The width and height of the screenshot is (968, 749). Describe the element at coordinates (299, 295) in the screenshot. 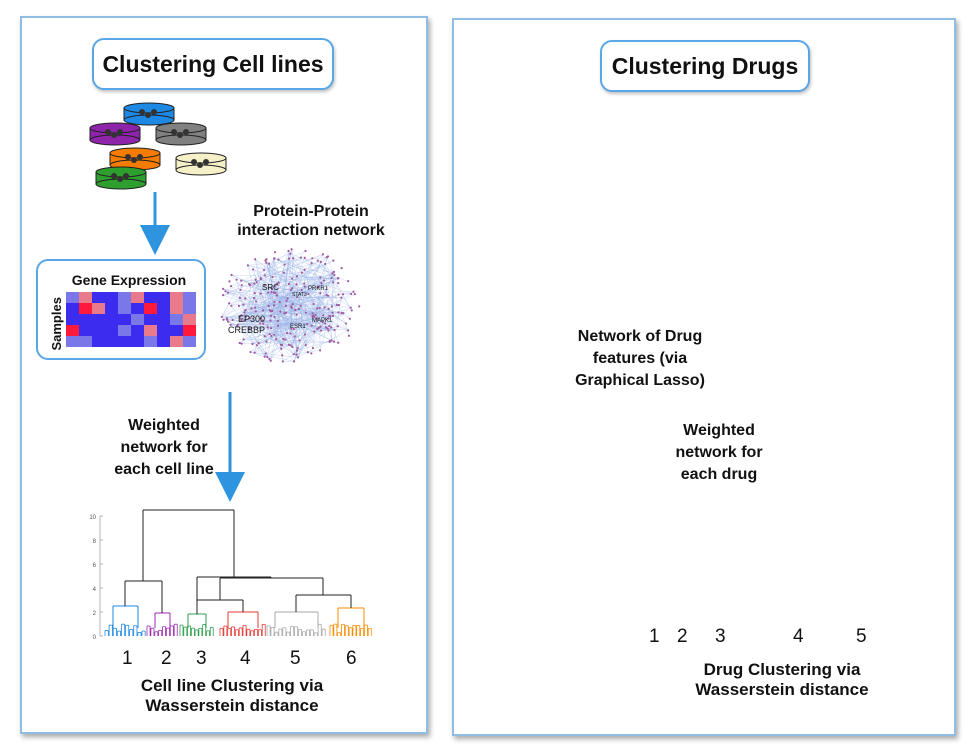

I see `ppi-node-label: STAT3` at that location.